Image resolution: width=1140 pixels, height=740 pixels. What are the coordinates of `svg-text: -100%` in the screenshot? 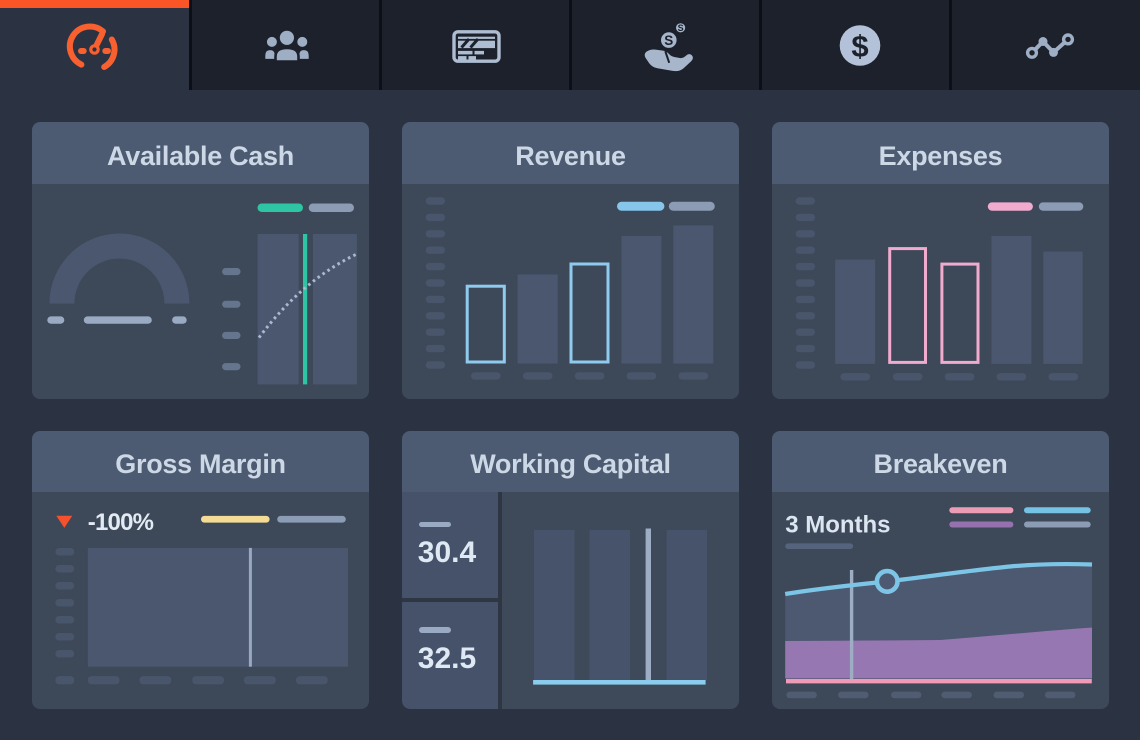 It's located at (121, 522).